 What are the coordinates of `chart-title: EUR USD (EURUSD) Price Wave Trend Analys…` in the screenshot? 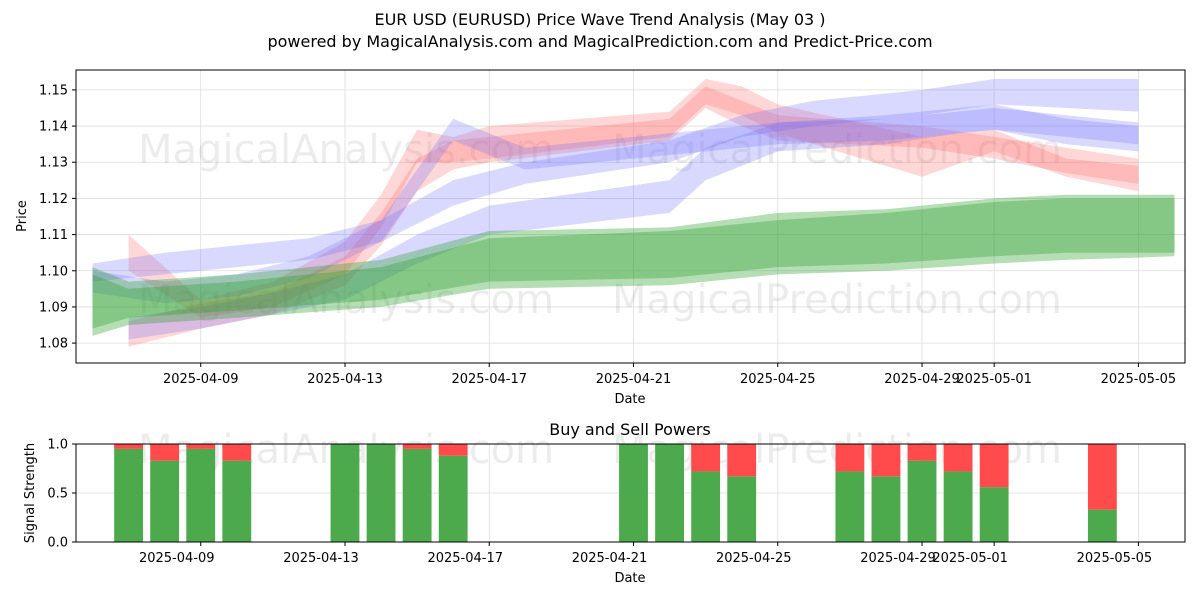 It's located at (599, 19).